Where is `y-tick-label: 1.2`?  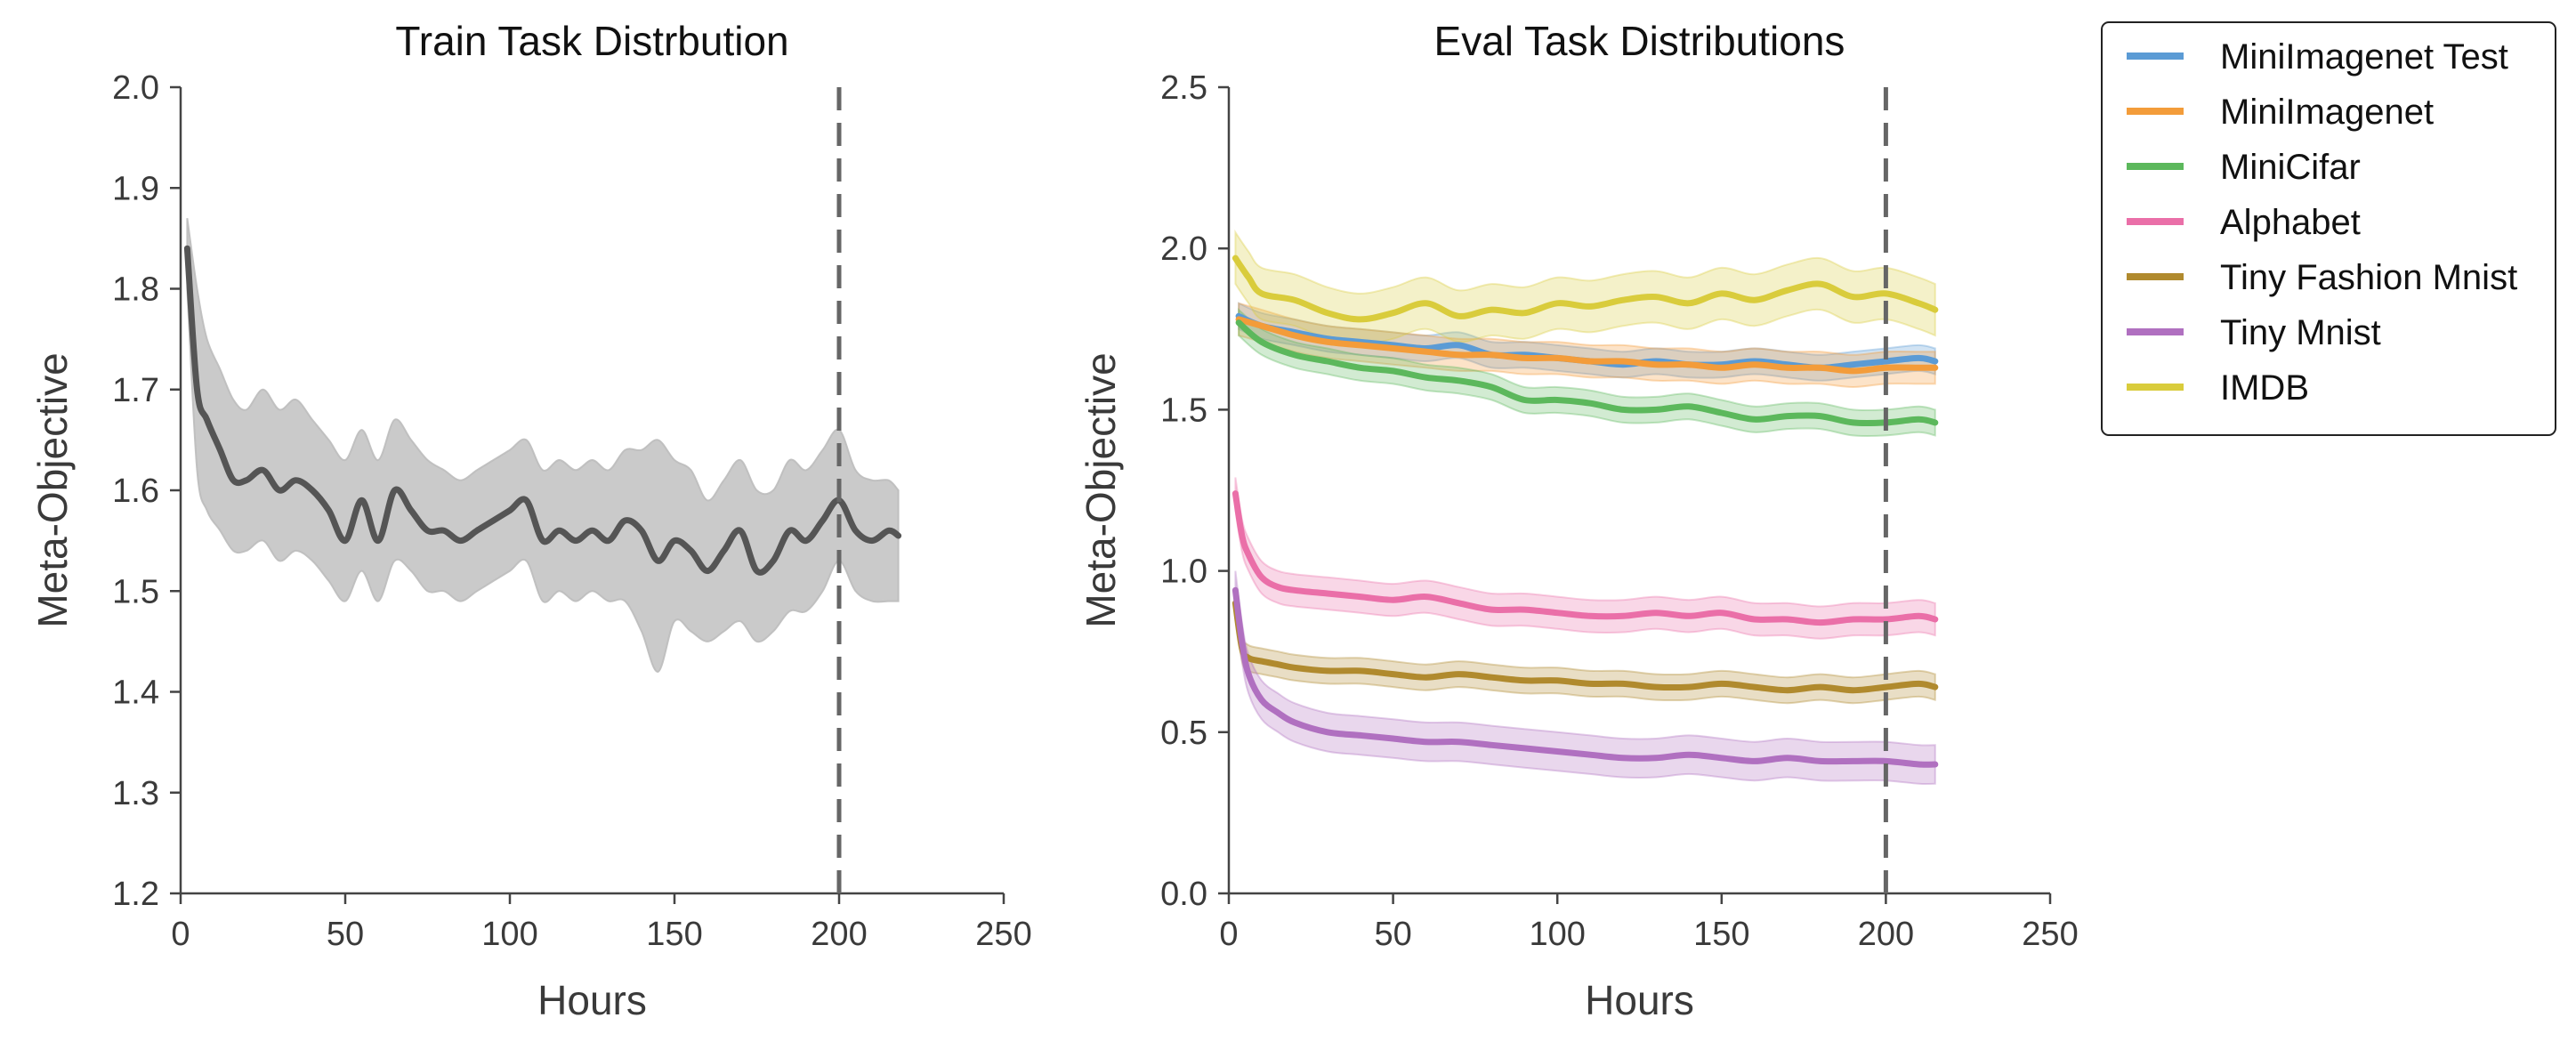 y-tick-label: 1.2 is located at coordinates (135, 894).